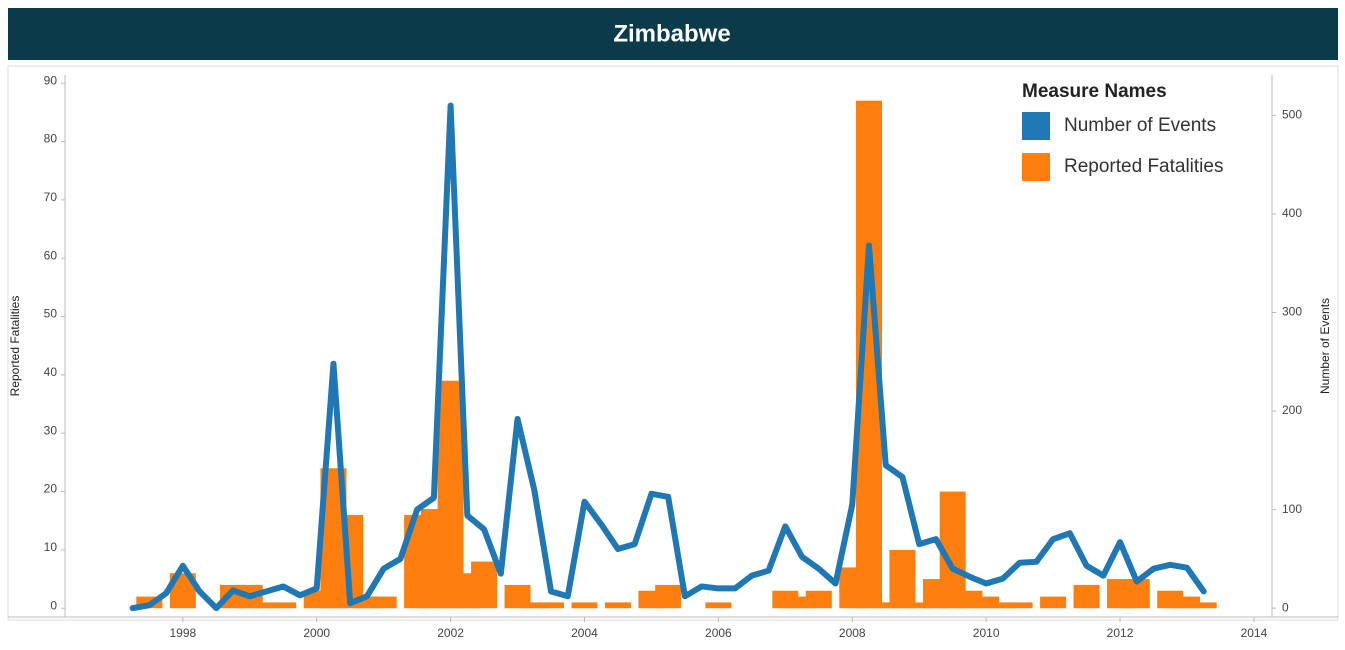 The width and height of the screenshot is (1345, 650). Describe the element at coordinates (51, 430) in the screenshot. I see `y-tick-label: 30` at that location.